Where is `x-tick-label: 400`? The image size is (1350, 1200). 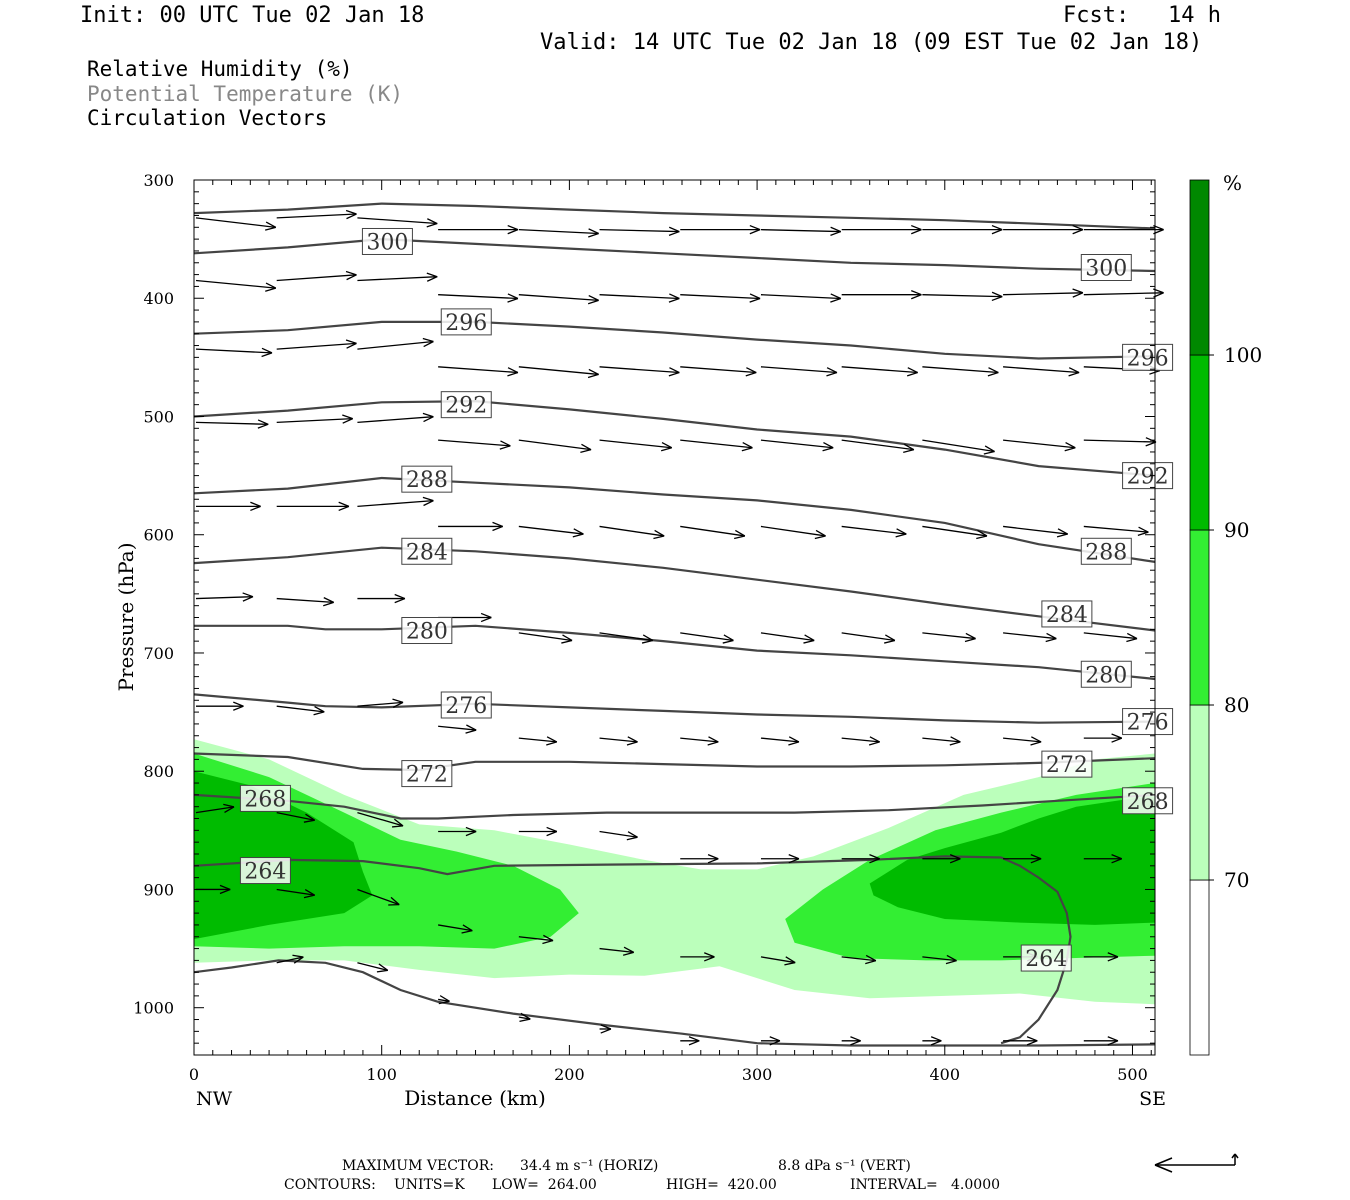
x-tick-label: 400 is located at coordinates (945, 1074).